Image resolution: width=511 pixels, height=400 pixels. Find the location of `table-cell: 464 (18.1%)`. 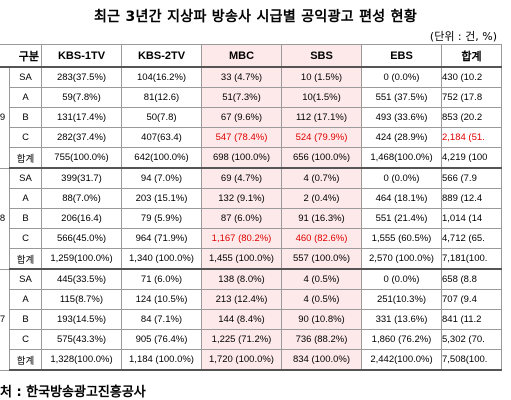

table-cell: 464 (18.1%) is located at coordinates (401, 198).